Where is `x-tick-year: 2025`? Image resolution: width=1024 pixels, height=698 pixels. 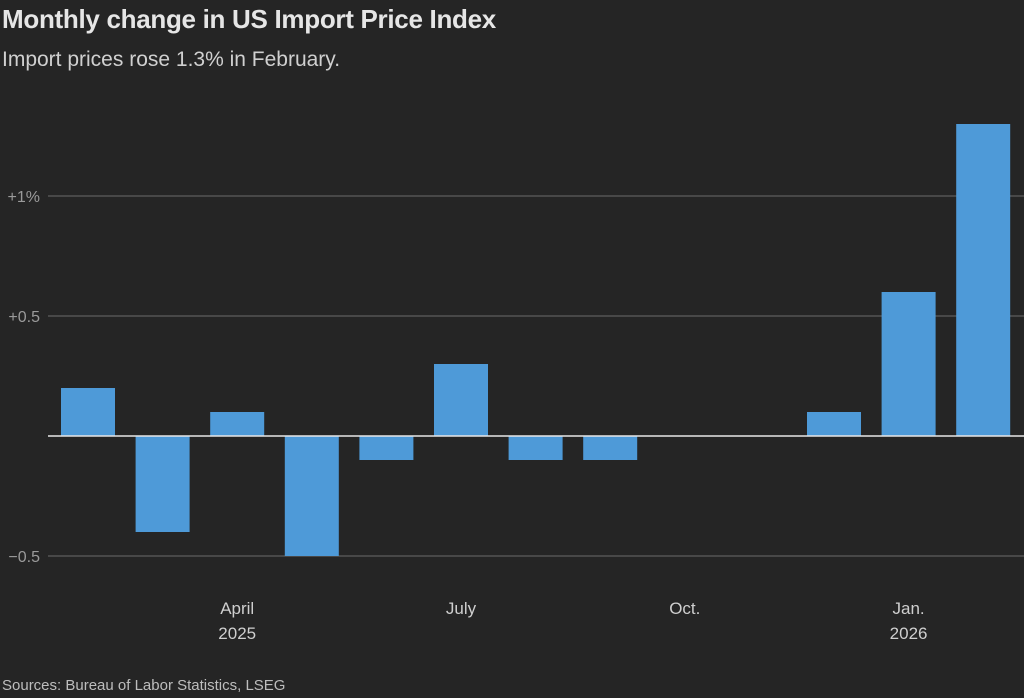 x-tick-year: 2025 is located at coordinates (237, 633).